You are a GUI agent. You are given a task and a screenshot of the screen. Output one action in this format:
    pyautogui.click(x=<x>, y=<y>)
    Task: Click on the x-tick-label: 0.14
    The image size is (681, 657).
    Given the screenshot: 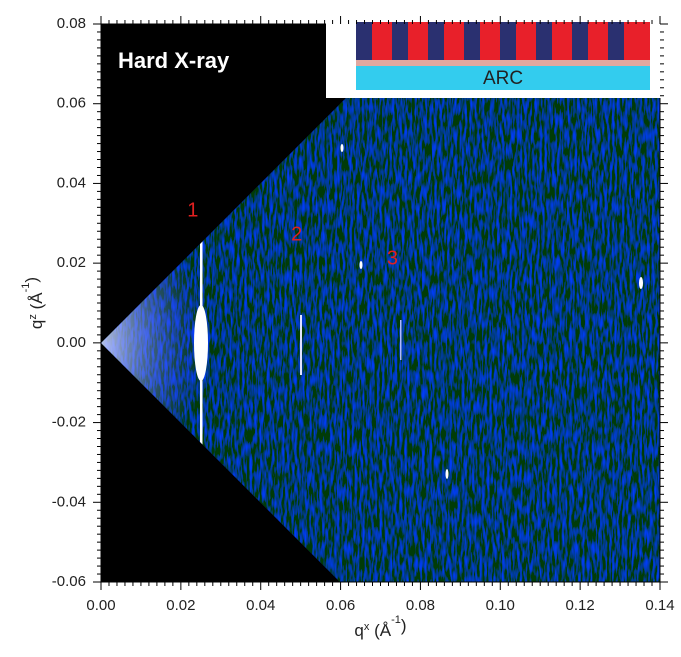 What is the action you would take?
    pyautogui.click(x=659, y=605)
    